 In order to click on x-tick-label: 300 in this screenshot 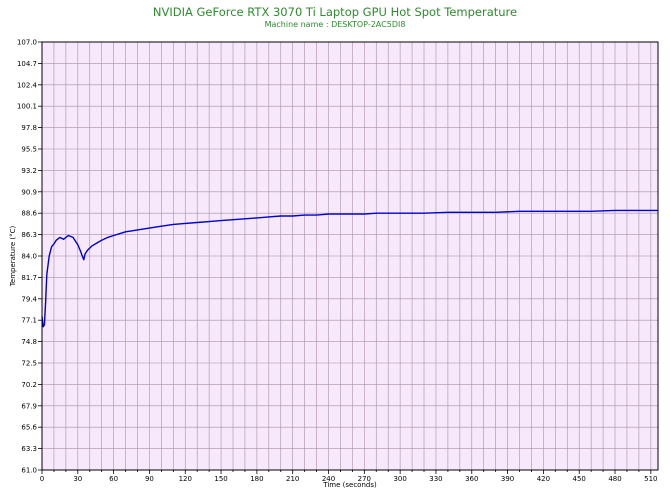, I will do `click(399, 479)`.